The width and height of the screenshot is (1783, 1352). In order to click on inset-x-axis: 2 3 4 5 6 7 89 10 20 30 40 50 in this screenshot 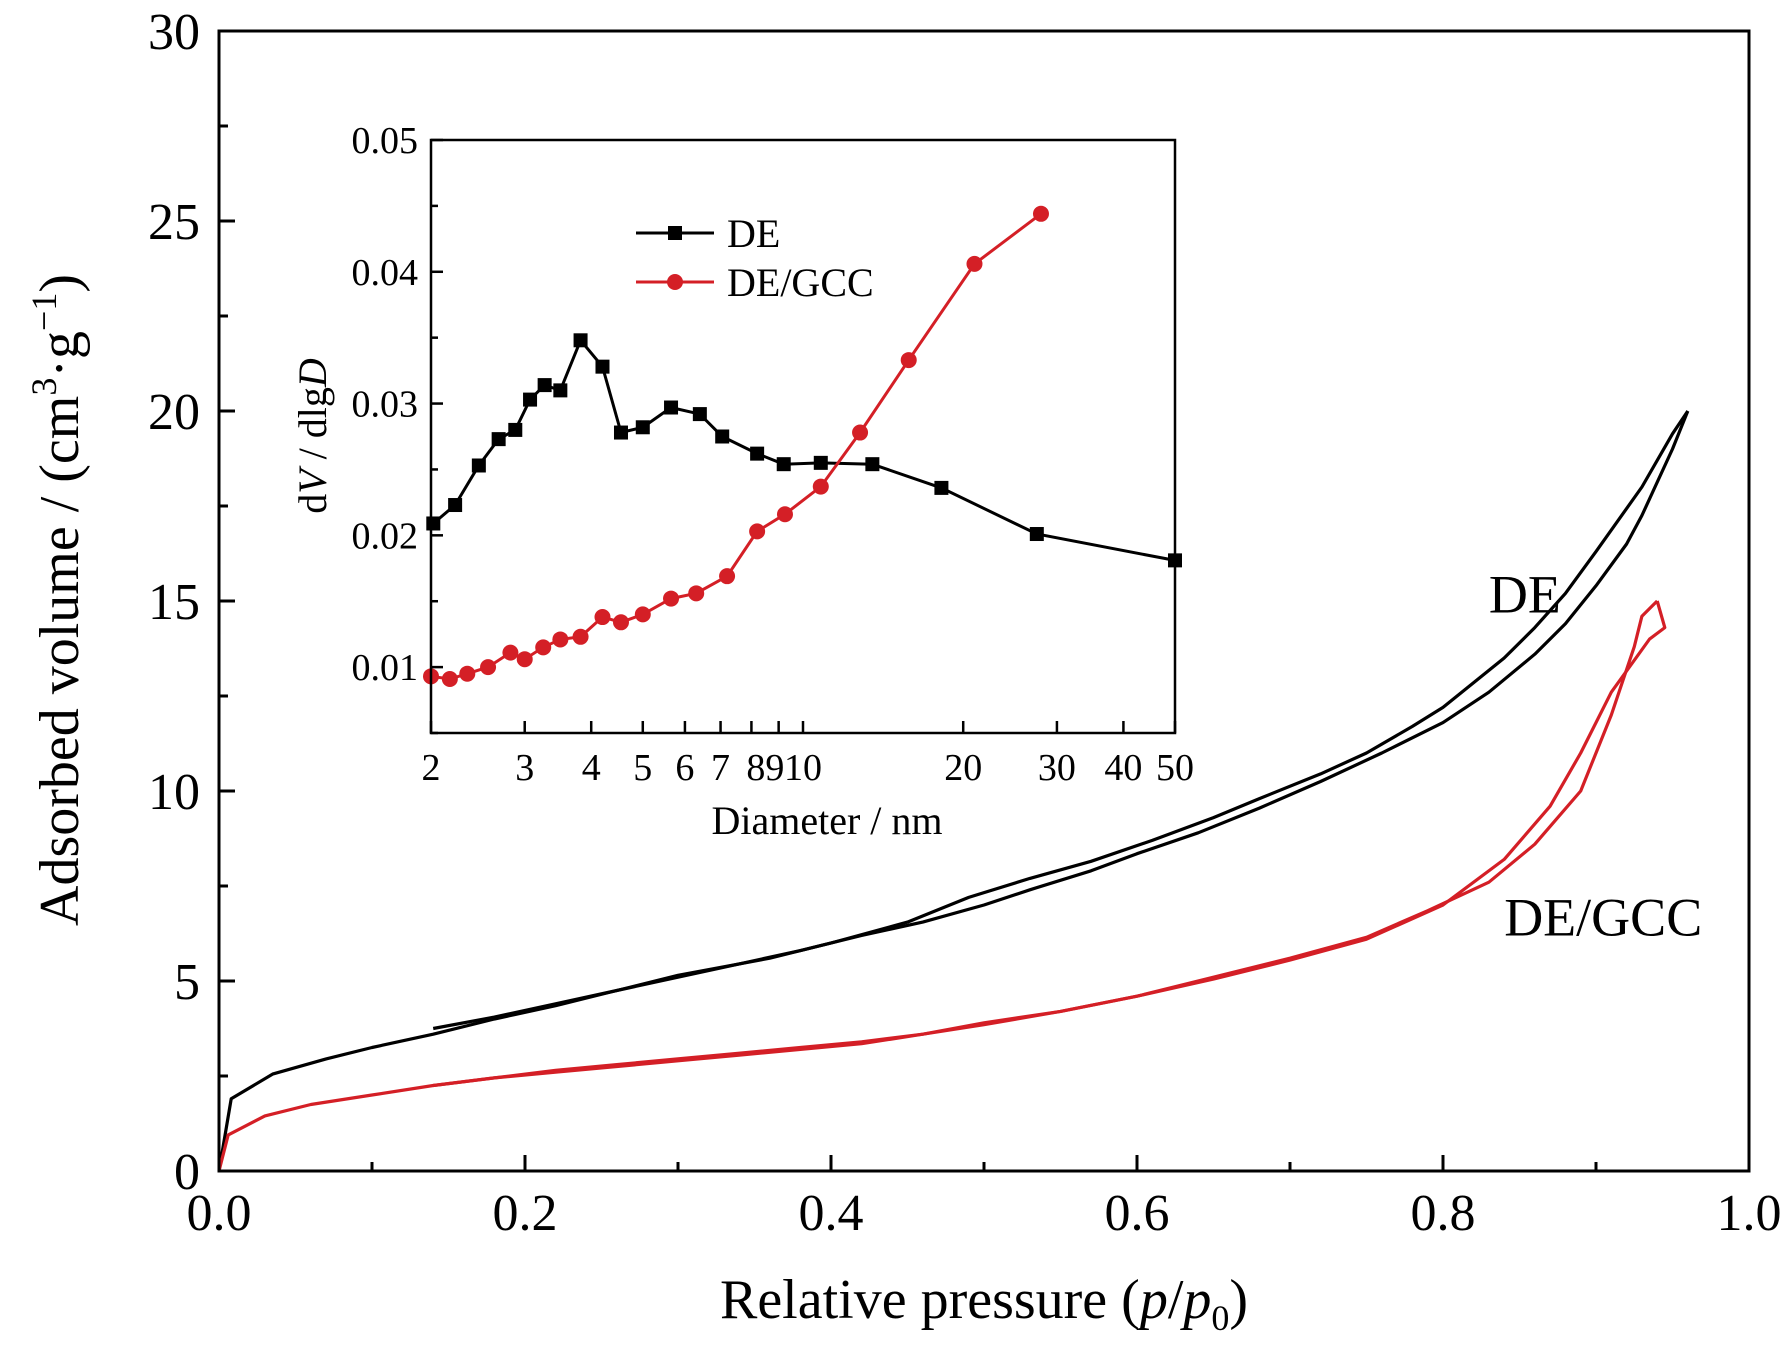, I will do `click(808, 755)`.